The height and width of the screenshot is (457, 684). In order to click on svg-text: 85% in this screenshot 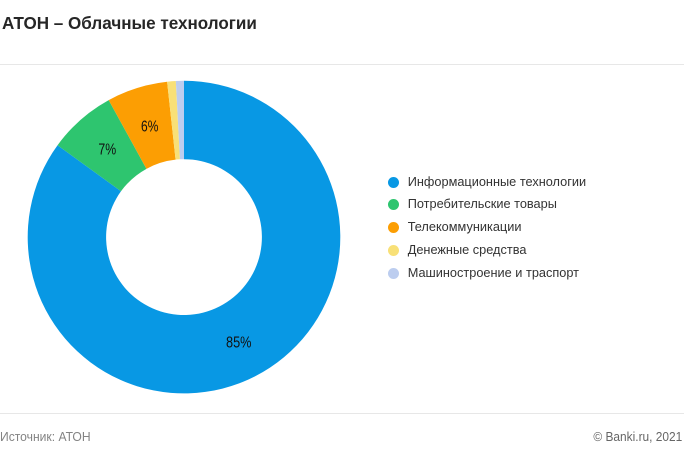, I will do `click(239, 342)`.